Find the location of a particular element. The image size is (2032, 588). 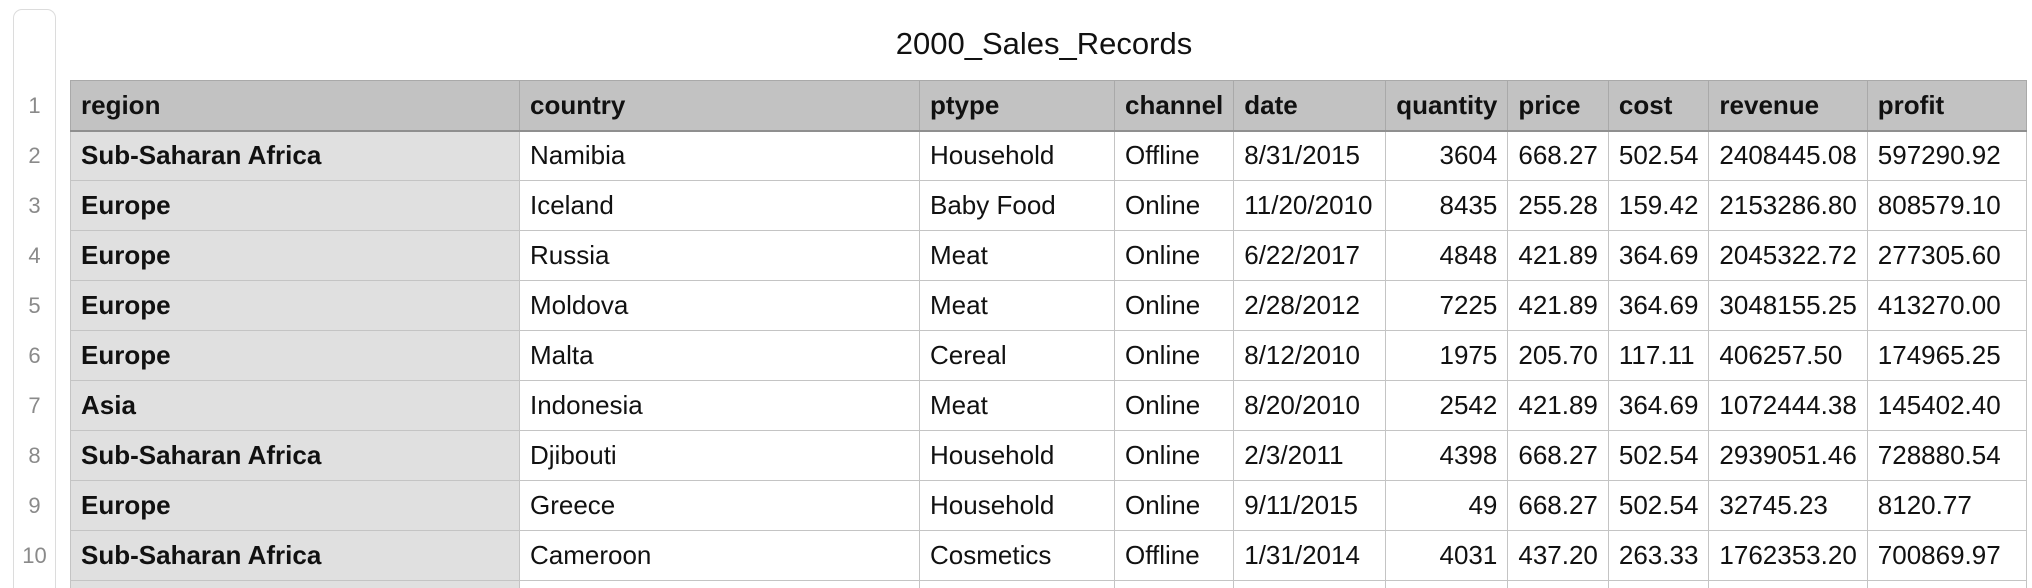

cell-revenue: 406257.50 is located at coordinates (1788, 355).